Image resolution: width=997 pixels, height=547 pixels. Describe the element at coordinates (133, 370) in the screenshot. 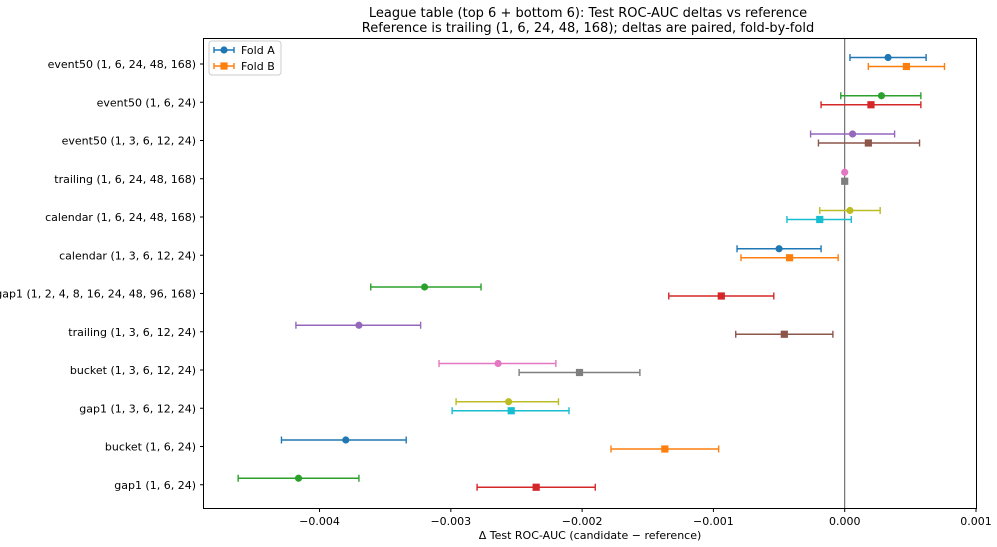

I see `y-tick-label: bucket (1, 3, 6, 12, 24)` at that location.